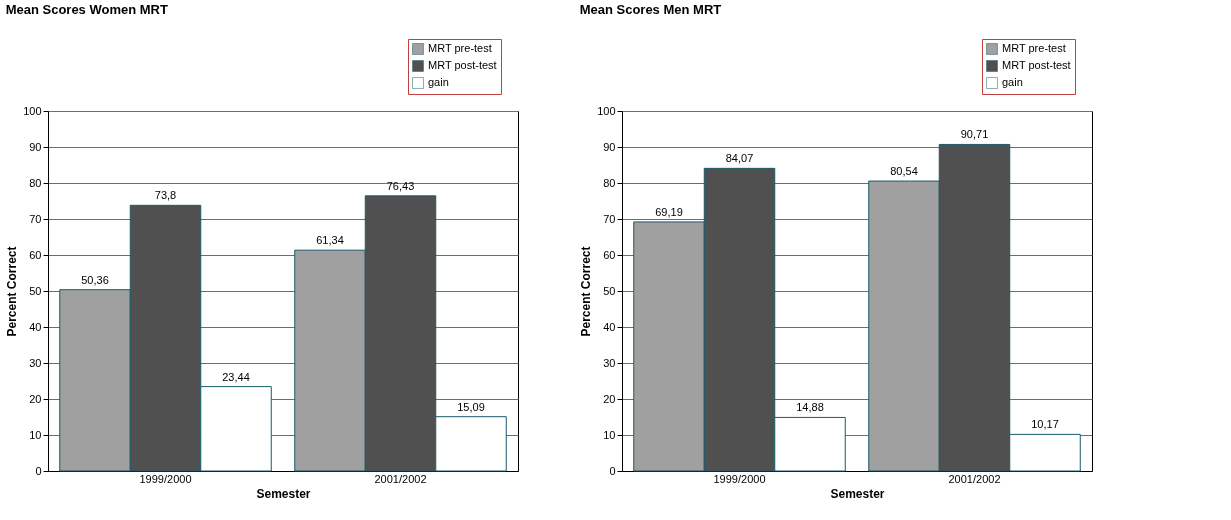  What do you see at coordinates (1045, 424) in the screenshot?
I see `data-label: 10,17` at bounding box center [1045, 424].